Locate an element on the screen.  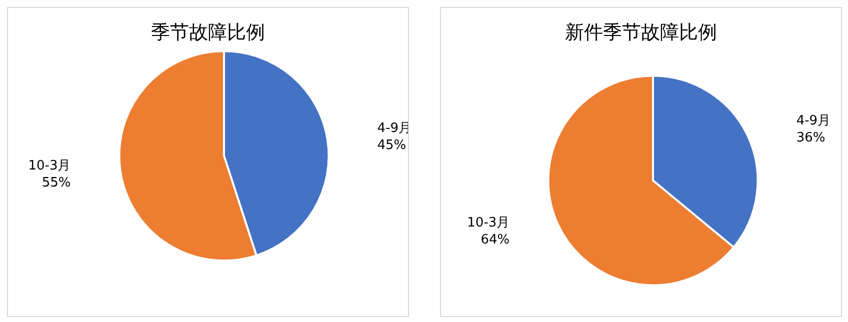
chart-title: 新件季节故障比例 is located at coordinates (641, 33).